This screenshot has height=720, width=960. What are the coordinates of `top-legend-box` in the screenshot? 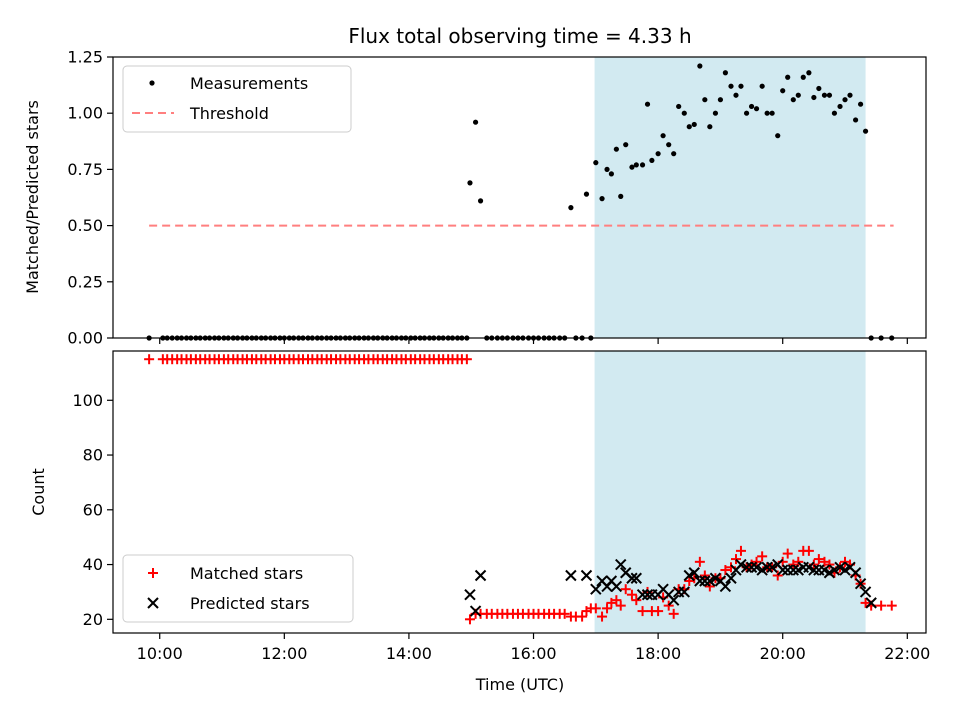 It's located at (237, 99).